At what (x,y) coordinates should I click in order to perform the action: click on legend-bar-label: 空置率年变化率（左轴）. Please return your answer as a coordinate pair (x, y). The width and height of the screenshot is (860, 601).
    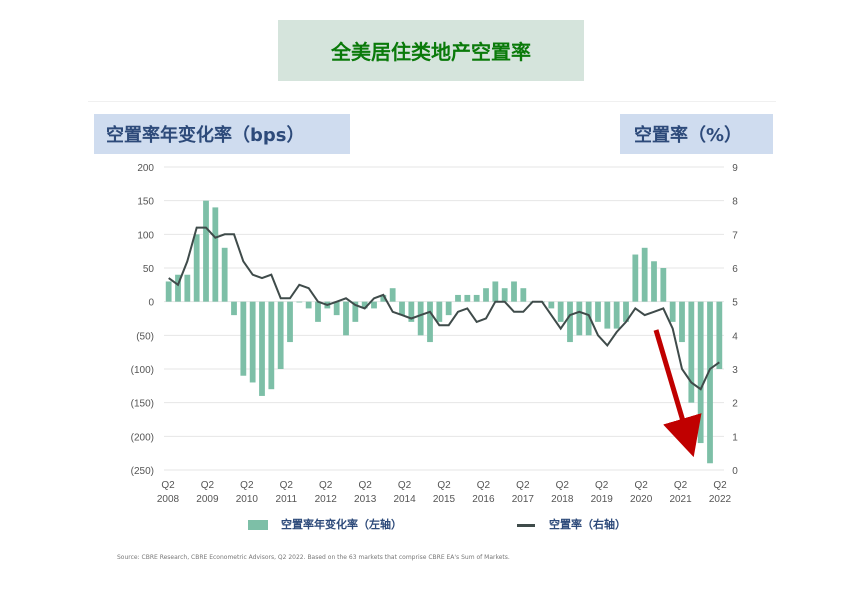
    Looking at the image, I should click on (341, 524).